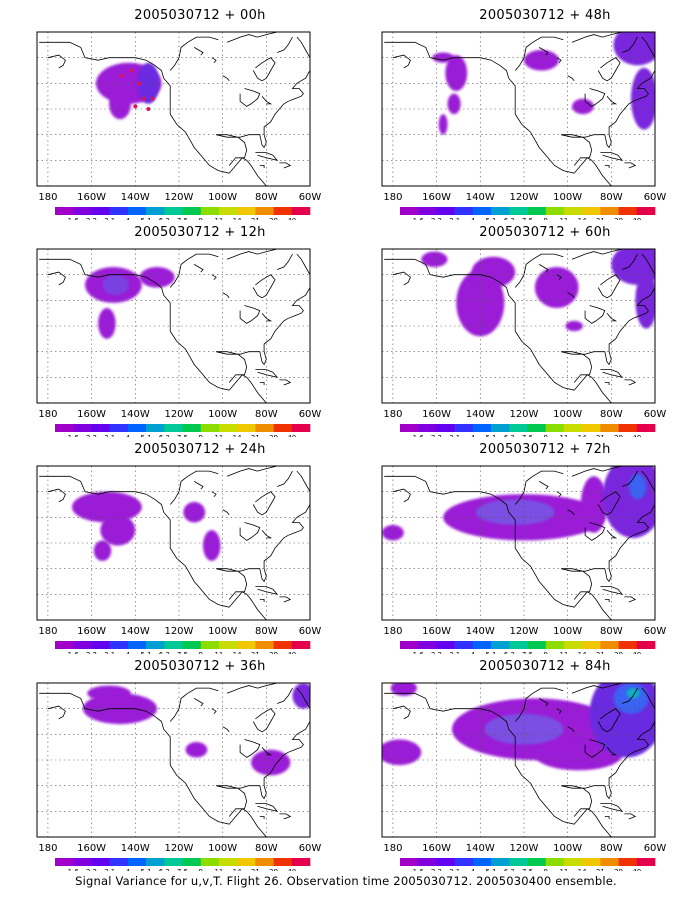 The width and height of the screenshot is (692, 900). Describe the element at coordinates (509, 435) in the screenshot. I see `colorbar-label: 6.3` at that location.